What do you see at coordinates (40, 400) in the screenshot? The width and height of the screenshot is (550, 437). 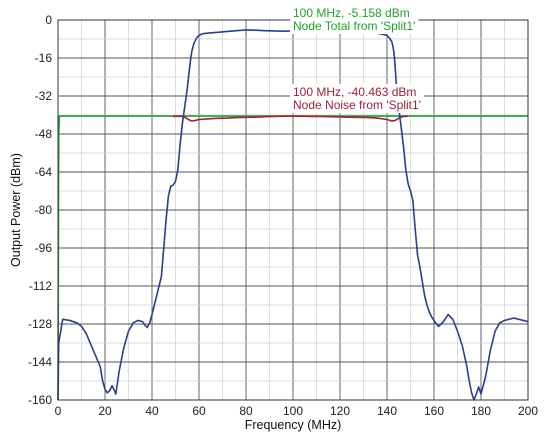 I see `y-tick-label: -160` at bounding box center [40, 400].